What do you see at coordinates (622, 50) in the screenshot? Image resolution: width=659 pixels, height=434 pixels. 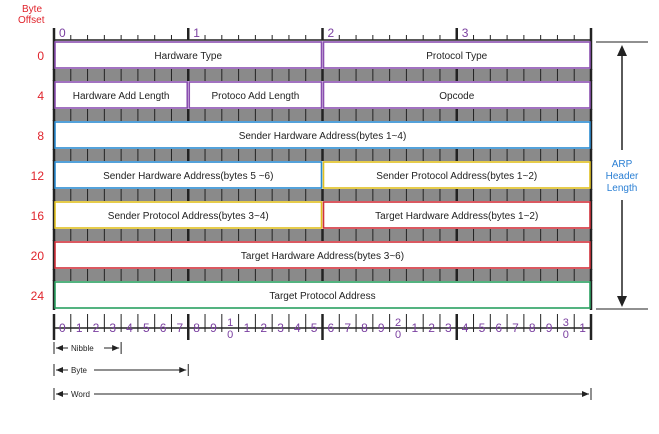 I see `arp-arrow-head-up` at bounding box center [622, 50].